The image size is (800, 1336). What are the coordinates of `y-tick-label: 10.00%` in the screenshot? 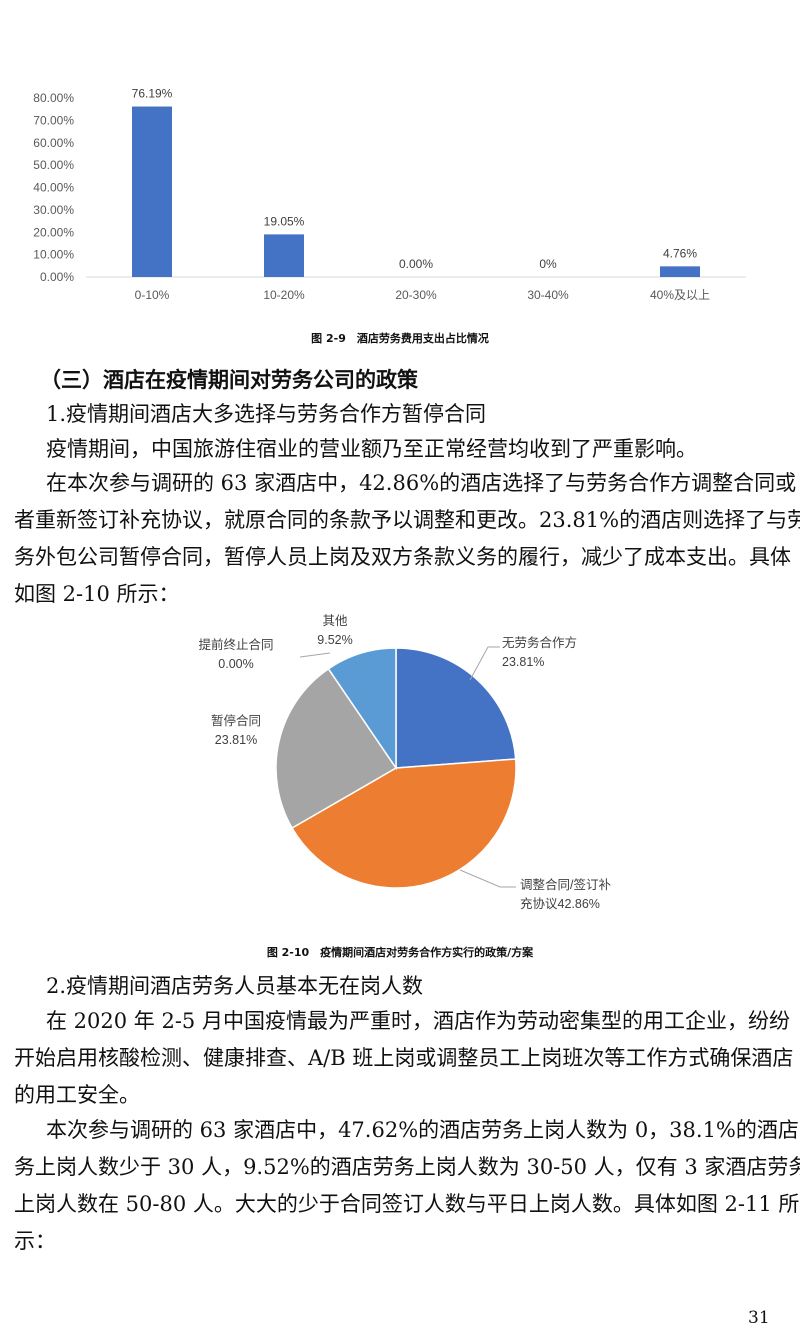 It's located at (53, 255).